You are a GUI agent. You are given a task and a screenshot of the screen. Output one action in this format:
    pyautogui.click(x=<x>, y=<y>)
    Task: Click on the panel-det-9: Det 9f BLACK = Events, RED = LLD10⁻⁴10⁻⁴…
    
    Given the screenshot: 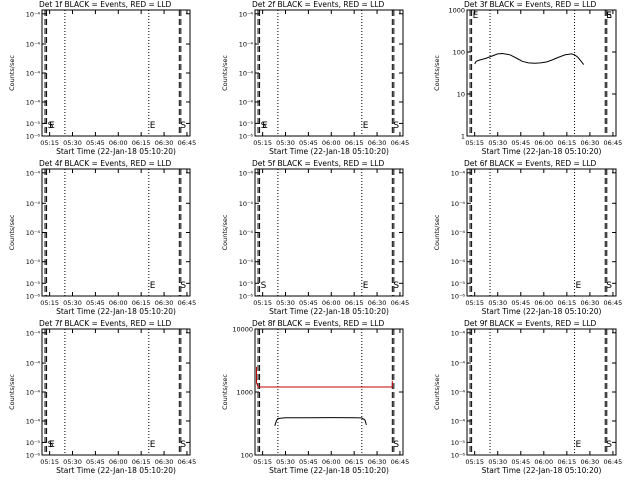 What is the action you would take?
    pyautogui.click(x=527, y=397)
    